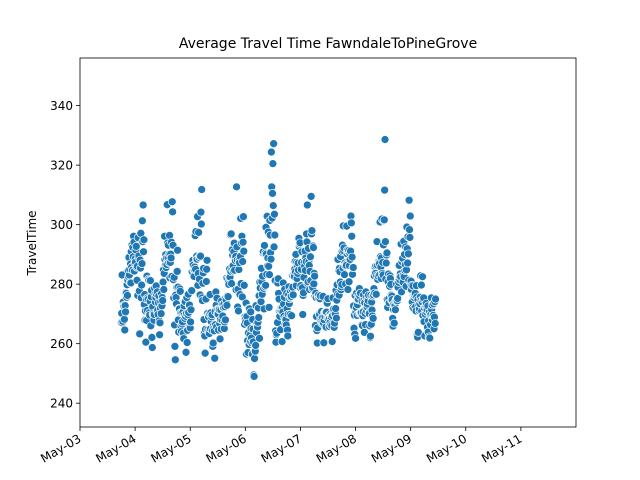 This screenshot has width=640, height=480. I want to click on chart-title: Average Travel Time FawndaleToPineGrove, so click(328, 44).